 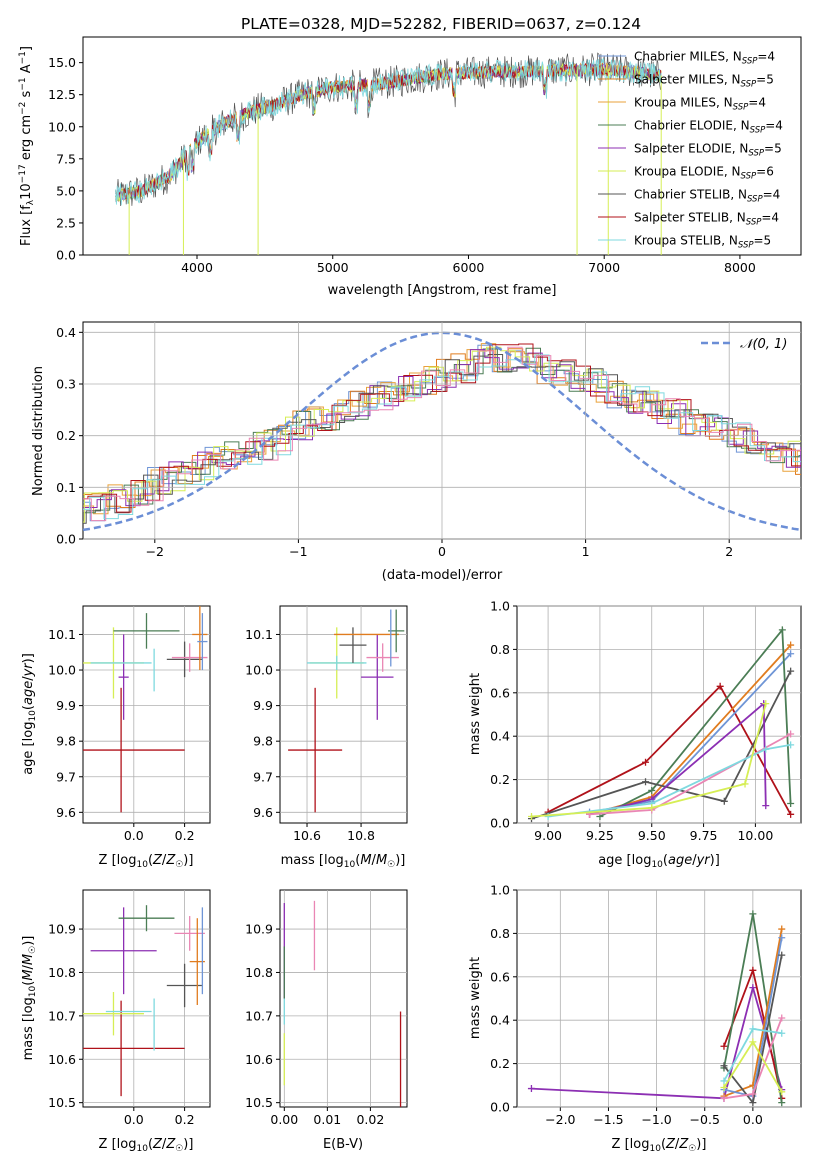 I want to click on histogram-step, so click(x=442, y=430).